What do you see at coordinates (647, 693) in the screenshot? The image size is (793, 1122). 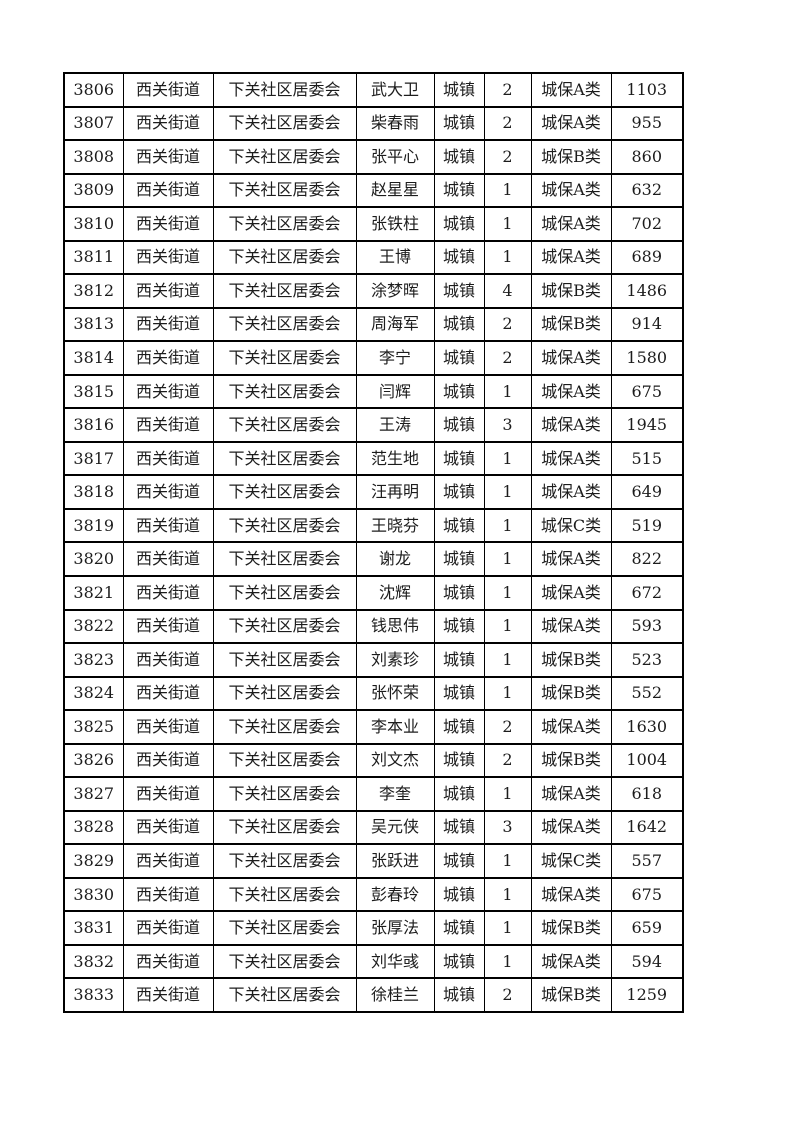 I see `cell-amount: 552` at bounding box center [647, 693].